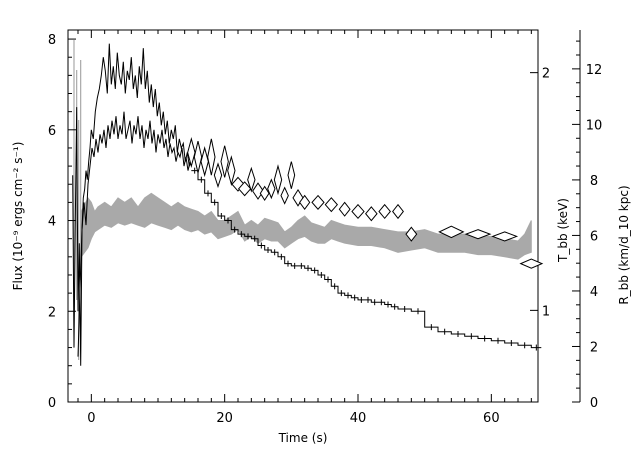 Image resolution: width=640 pixels, height=457 pixels. What do you see at coordinates (224, 418) in the screenshot?
I see `x-tick-label-20: 20` at bounding box center [224, 418].